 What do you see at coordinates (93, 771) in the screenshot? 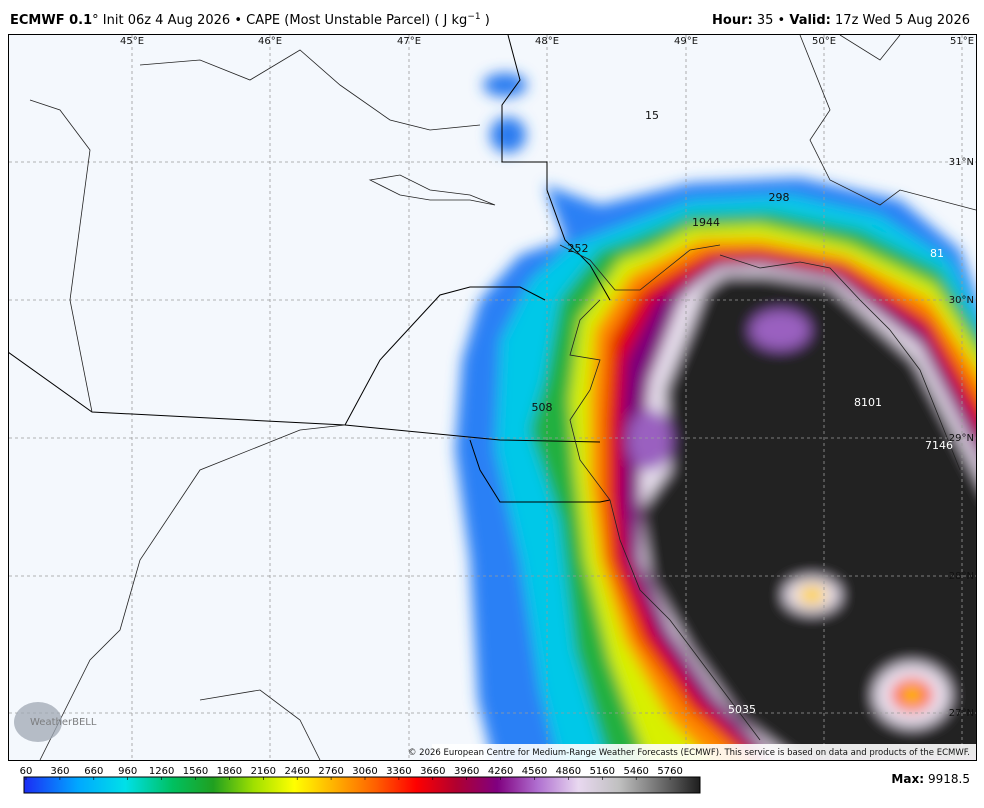
I see `colorbar-tick-label: 660` at bounding box center [93, 771].